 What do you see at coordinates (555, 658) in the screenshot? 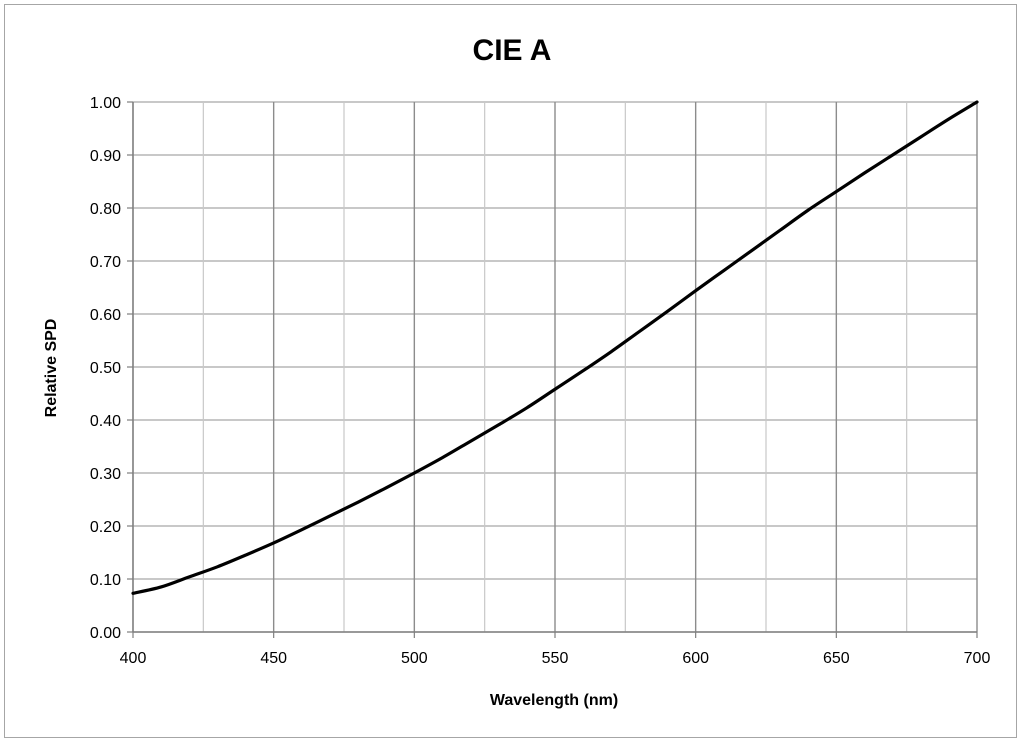
I see `x-tick-label: 550` at bounding box center [555, 658].